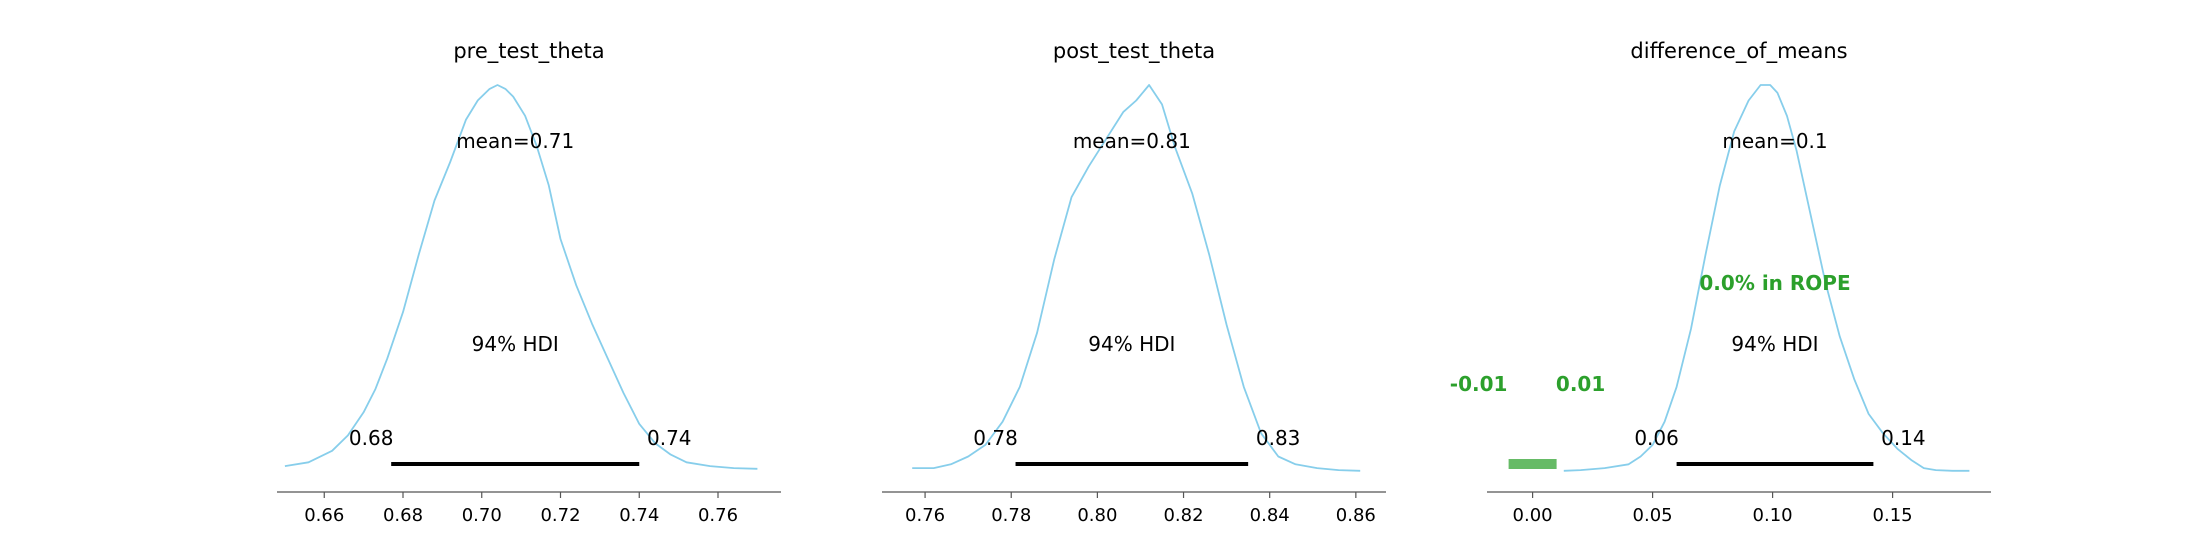  What do you see at coordinates (1774, 141) in the screenshot?
I see `mean-label: mean=0.1` at bounding box center [1774, 141].